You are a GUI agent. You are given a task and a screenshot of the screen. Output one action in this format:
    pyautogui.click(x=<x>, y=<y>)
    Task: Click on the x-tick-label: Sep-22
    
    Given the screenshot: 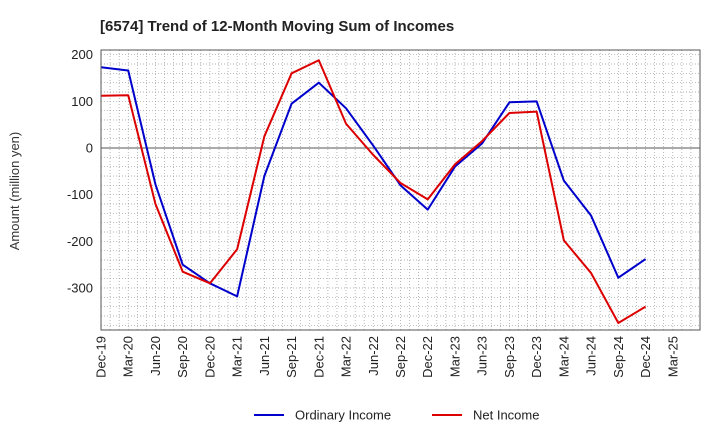 What is the action you would take?
    pyautogui.click(x=400, y=357)
    